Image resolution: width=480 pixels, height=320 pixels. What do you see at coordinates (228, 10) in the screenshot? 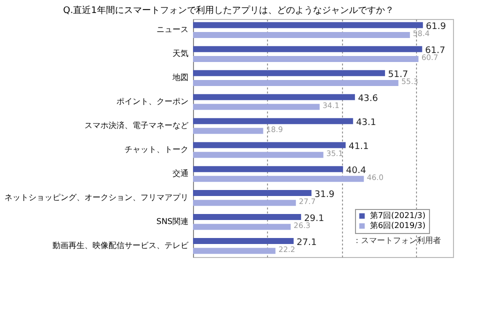
I see `chart-title: Q.直近1年間にスマートフォンで利用したアプリは、どのようなジャンルですか？` at bounding box center [228, 10].